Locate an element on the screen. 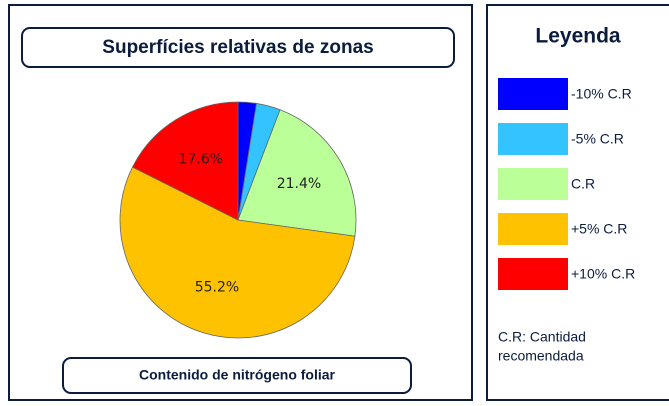  legend-title: Leyenda is located at coordinates (578, 36).